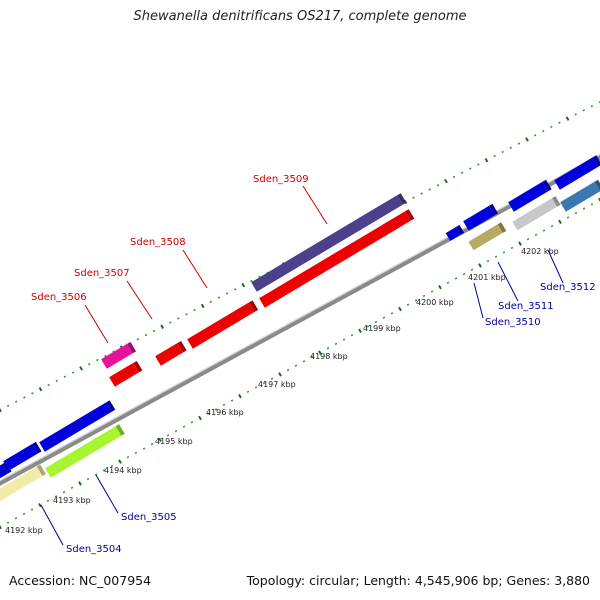 This screenshot has height=600, width=600. What do you see at coordinates (281, 179) in the screenshot?
I see `gene-label-g3509: Sden_3509` at bounding box center [281, 179].